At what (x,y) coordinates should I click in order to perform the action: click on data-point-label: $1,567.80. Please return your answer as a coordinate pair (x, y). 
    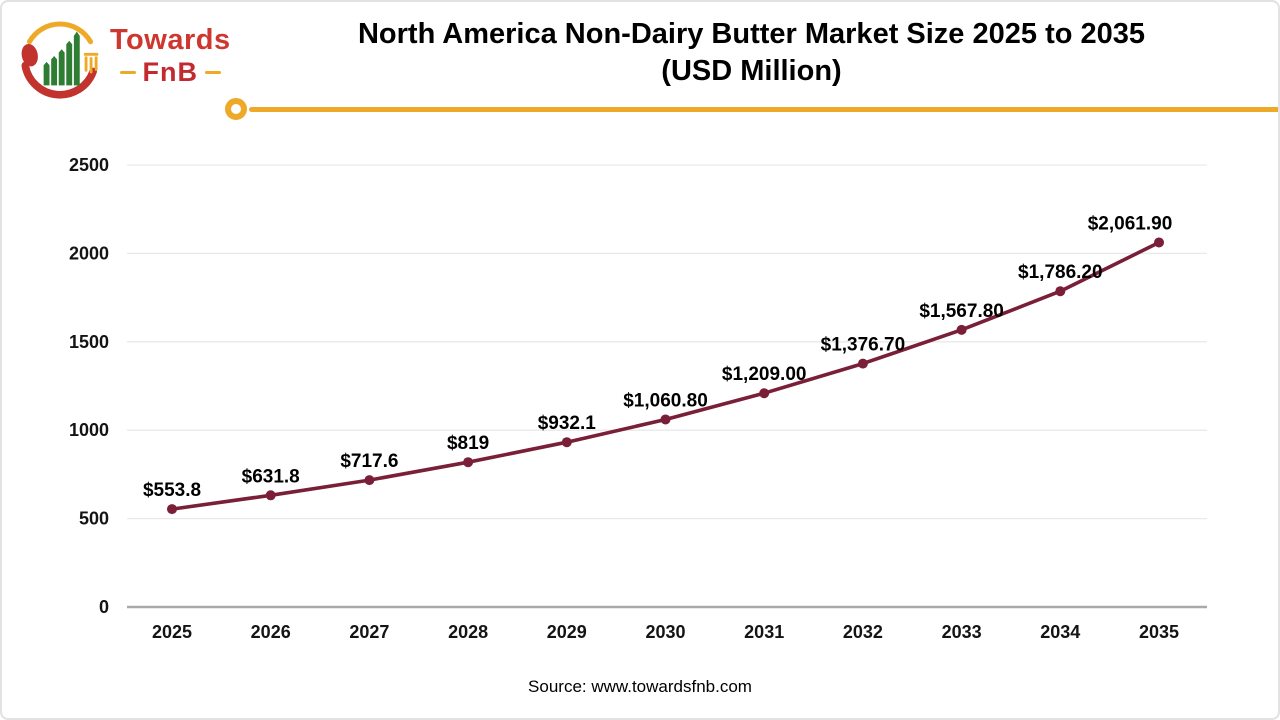
    Looking at the image, I should click on (961, 311).